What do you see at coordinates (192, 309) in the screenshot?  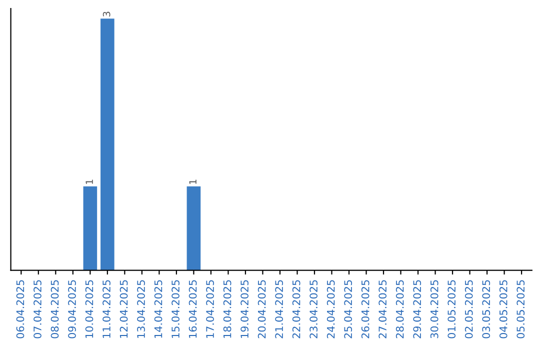 I see `x-tick-label: 16.04.2025` at bounding box center [192, 309].